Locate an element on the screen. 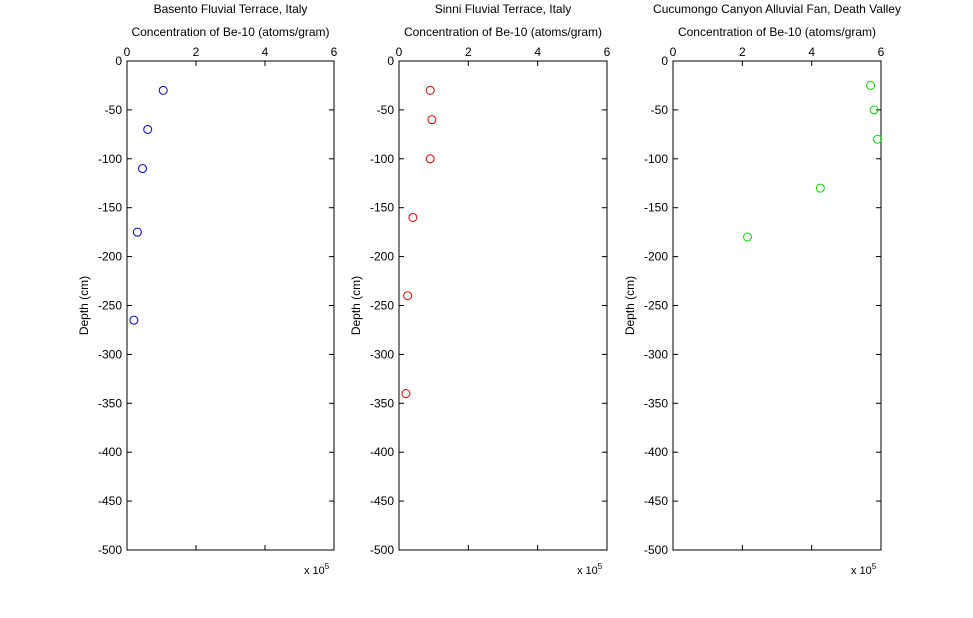  chart-title: Basento Fluvial Terrace, Italy is located at coordinates (231, 9).